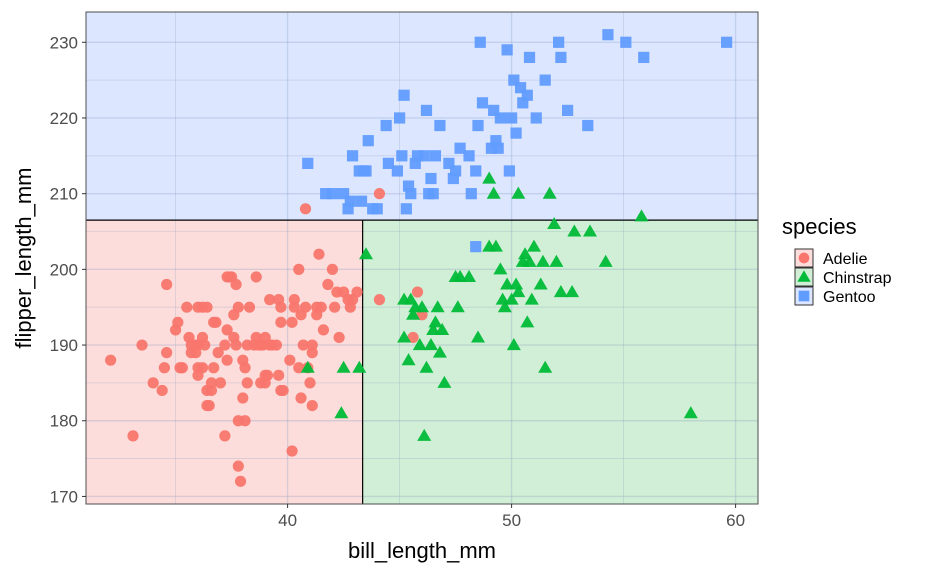 This screenshot has width=936, height=581. Describe the element at coordinates (422, 550) in the screenshot. I see `x-axis-title: bill_length_mm` at that location.